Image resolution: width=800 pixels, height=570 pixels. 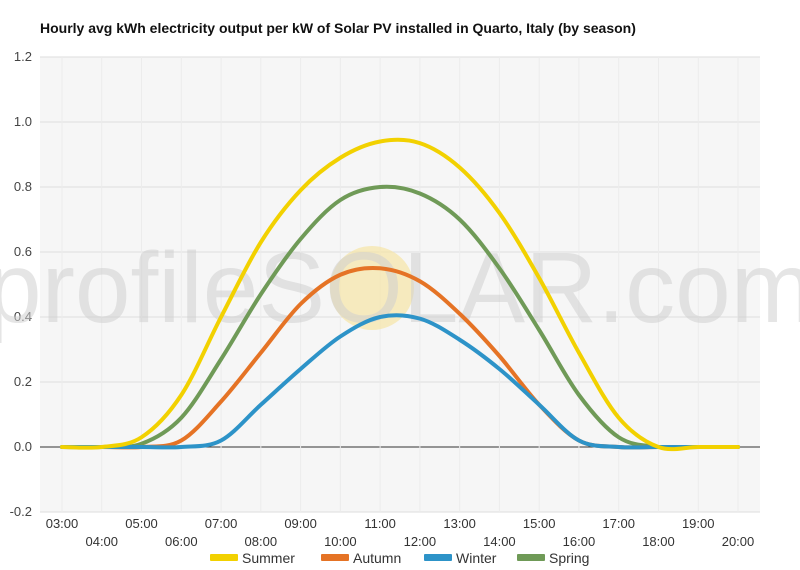 I want to click on x-tick-label: 09:00, so click(x=300, y=523).